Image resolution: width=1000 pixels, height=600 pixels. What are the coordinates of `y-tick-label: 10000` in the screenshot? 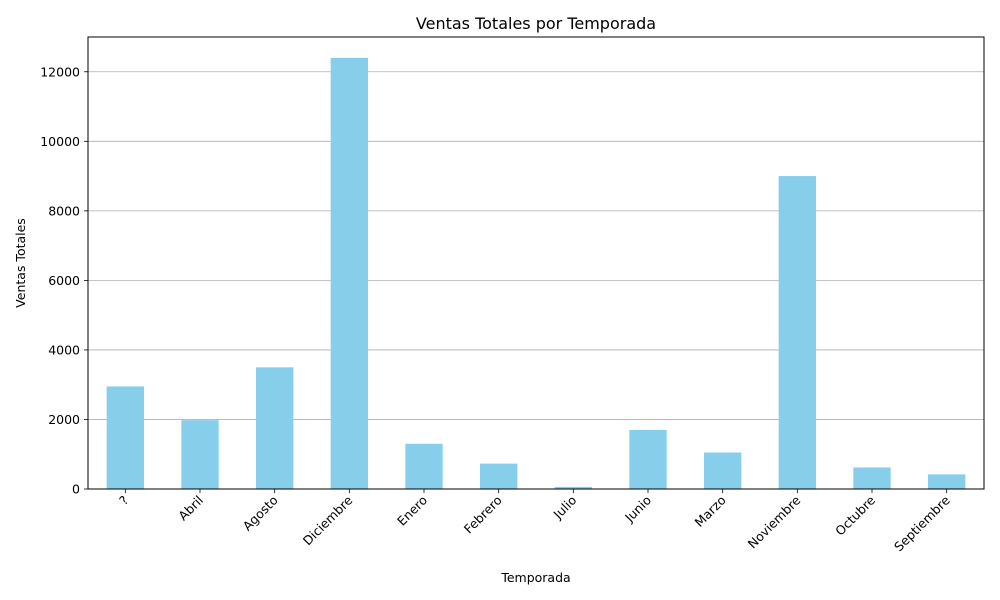 It's located at (60, 141).